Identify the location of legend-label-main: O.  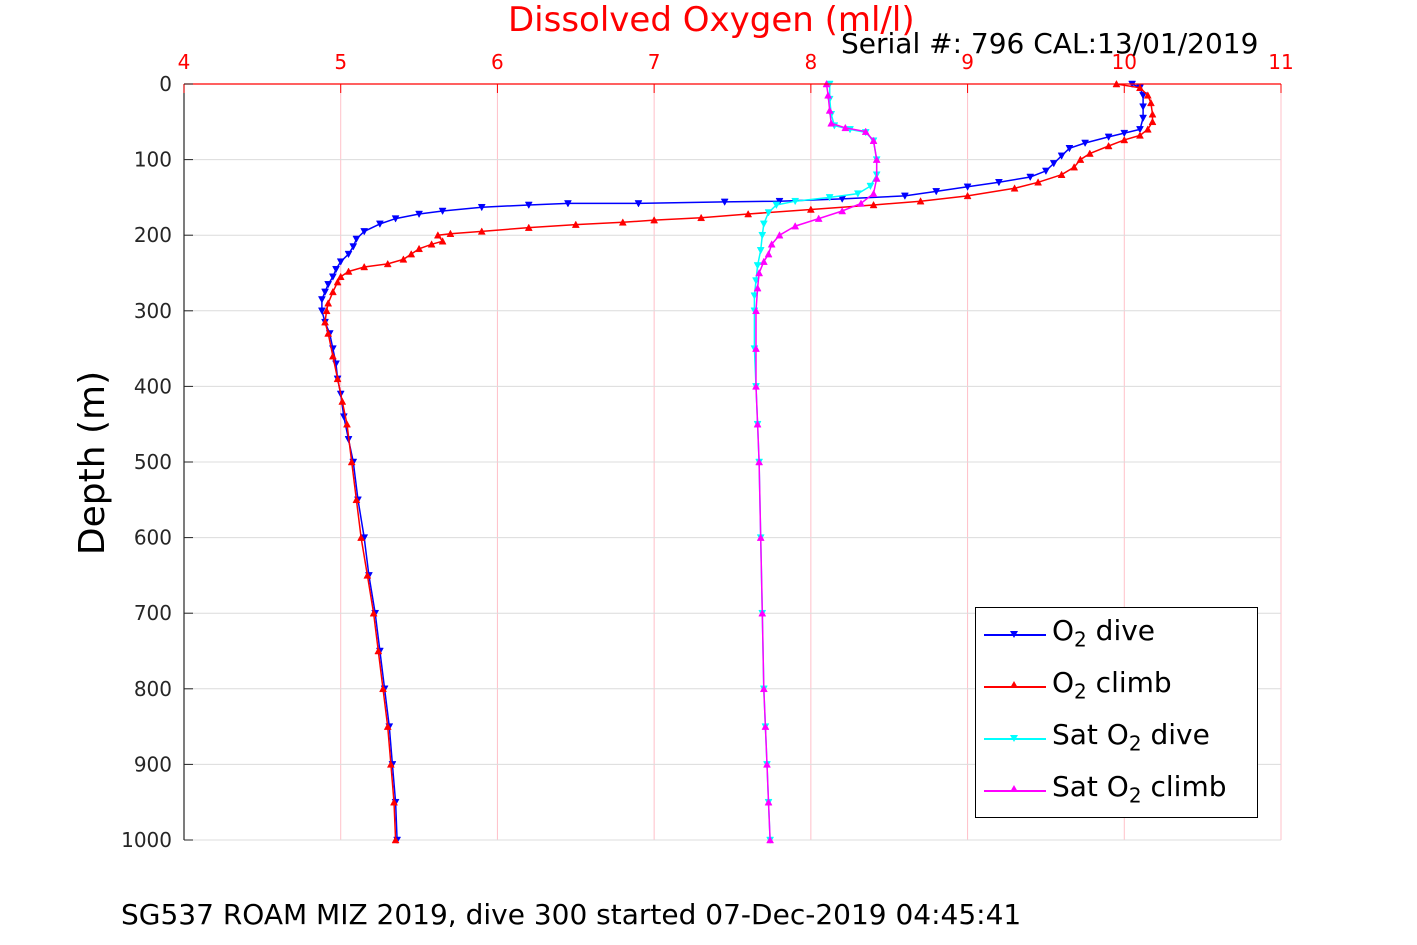
(1063, 682).